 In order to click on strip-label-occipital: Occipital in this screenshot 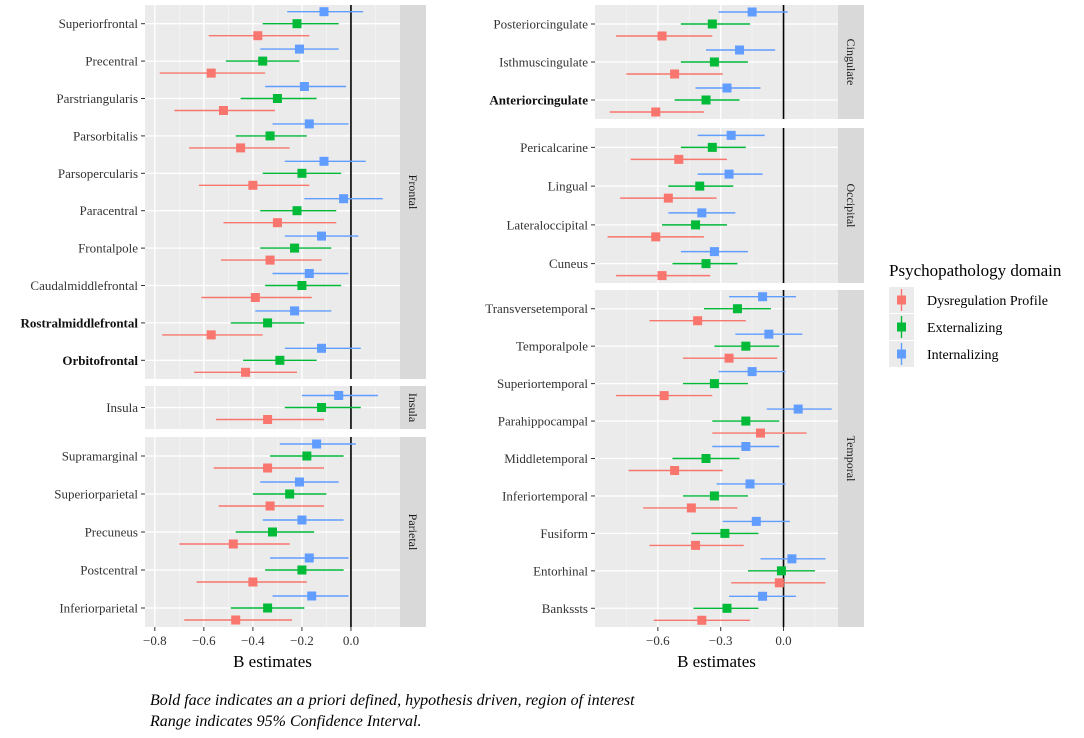, I will do `click(851, 206)`.